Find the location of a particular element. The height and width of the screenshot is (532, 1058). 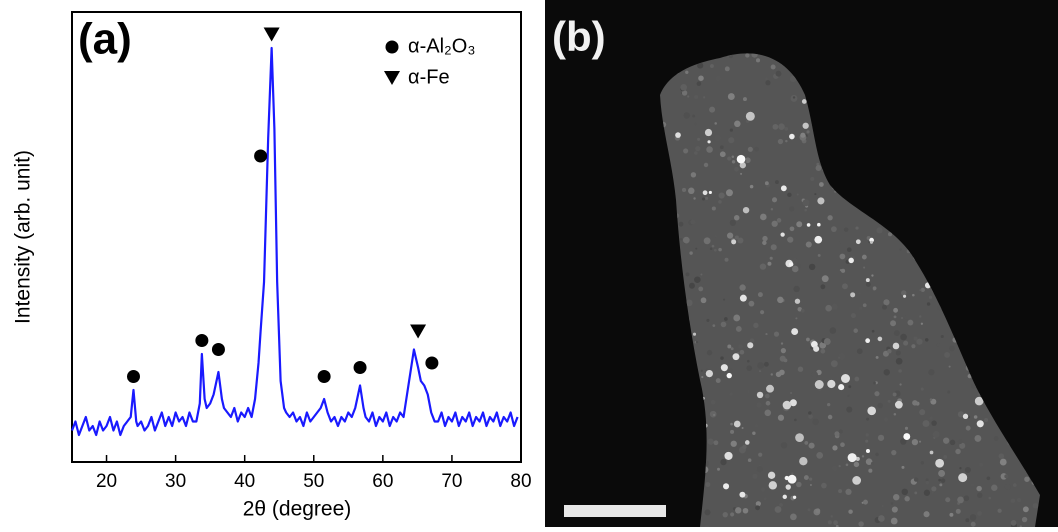

legend-label: α-Al₂O₃ is located at coordinates (441, 46).